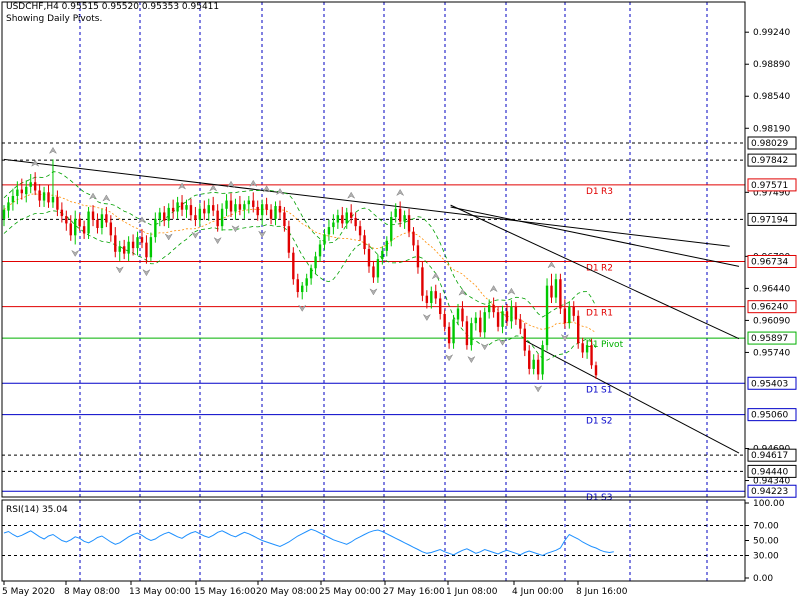 The height and width of the screenshot is (600, 800). I want to click on rsi-frame, so click(373, 540).